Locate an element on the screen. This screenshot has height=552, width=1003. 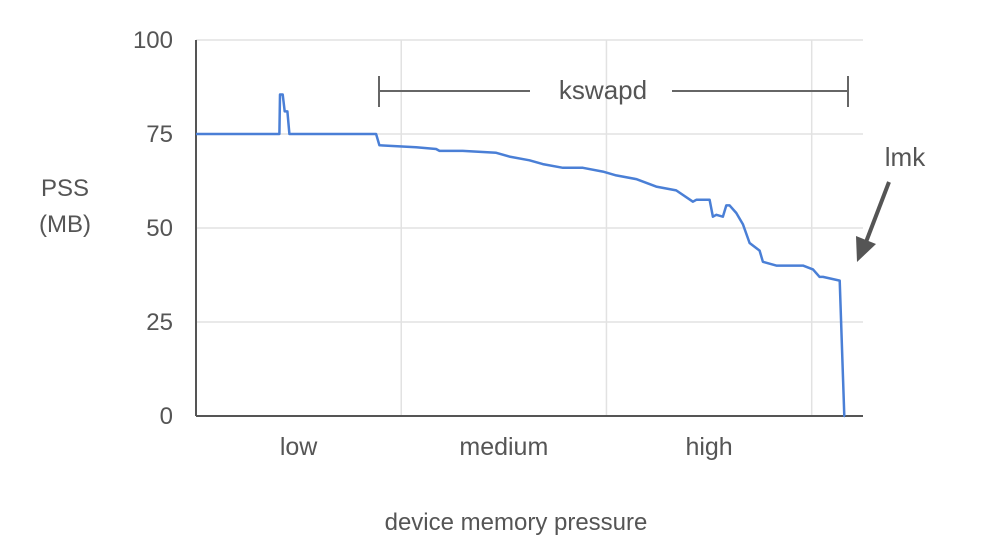
y-tick-label: 100 is located at coordinates (153, 40).